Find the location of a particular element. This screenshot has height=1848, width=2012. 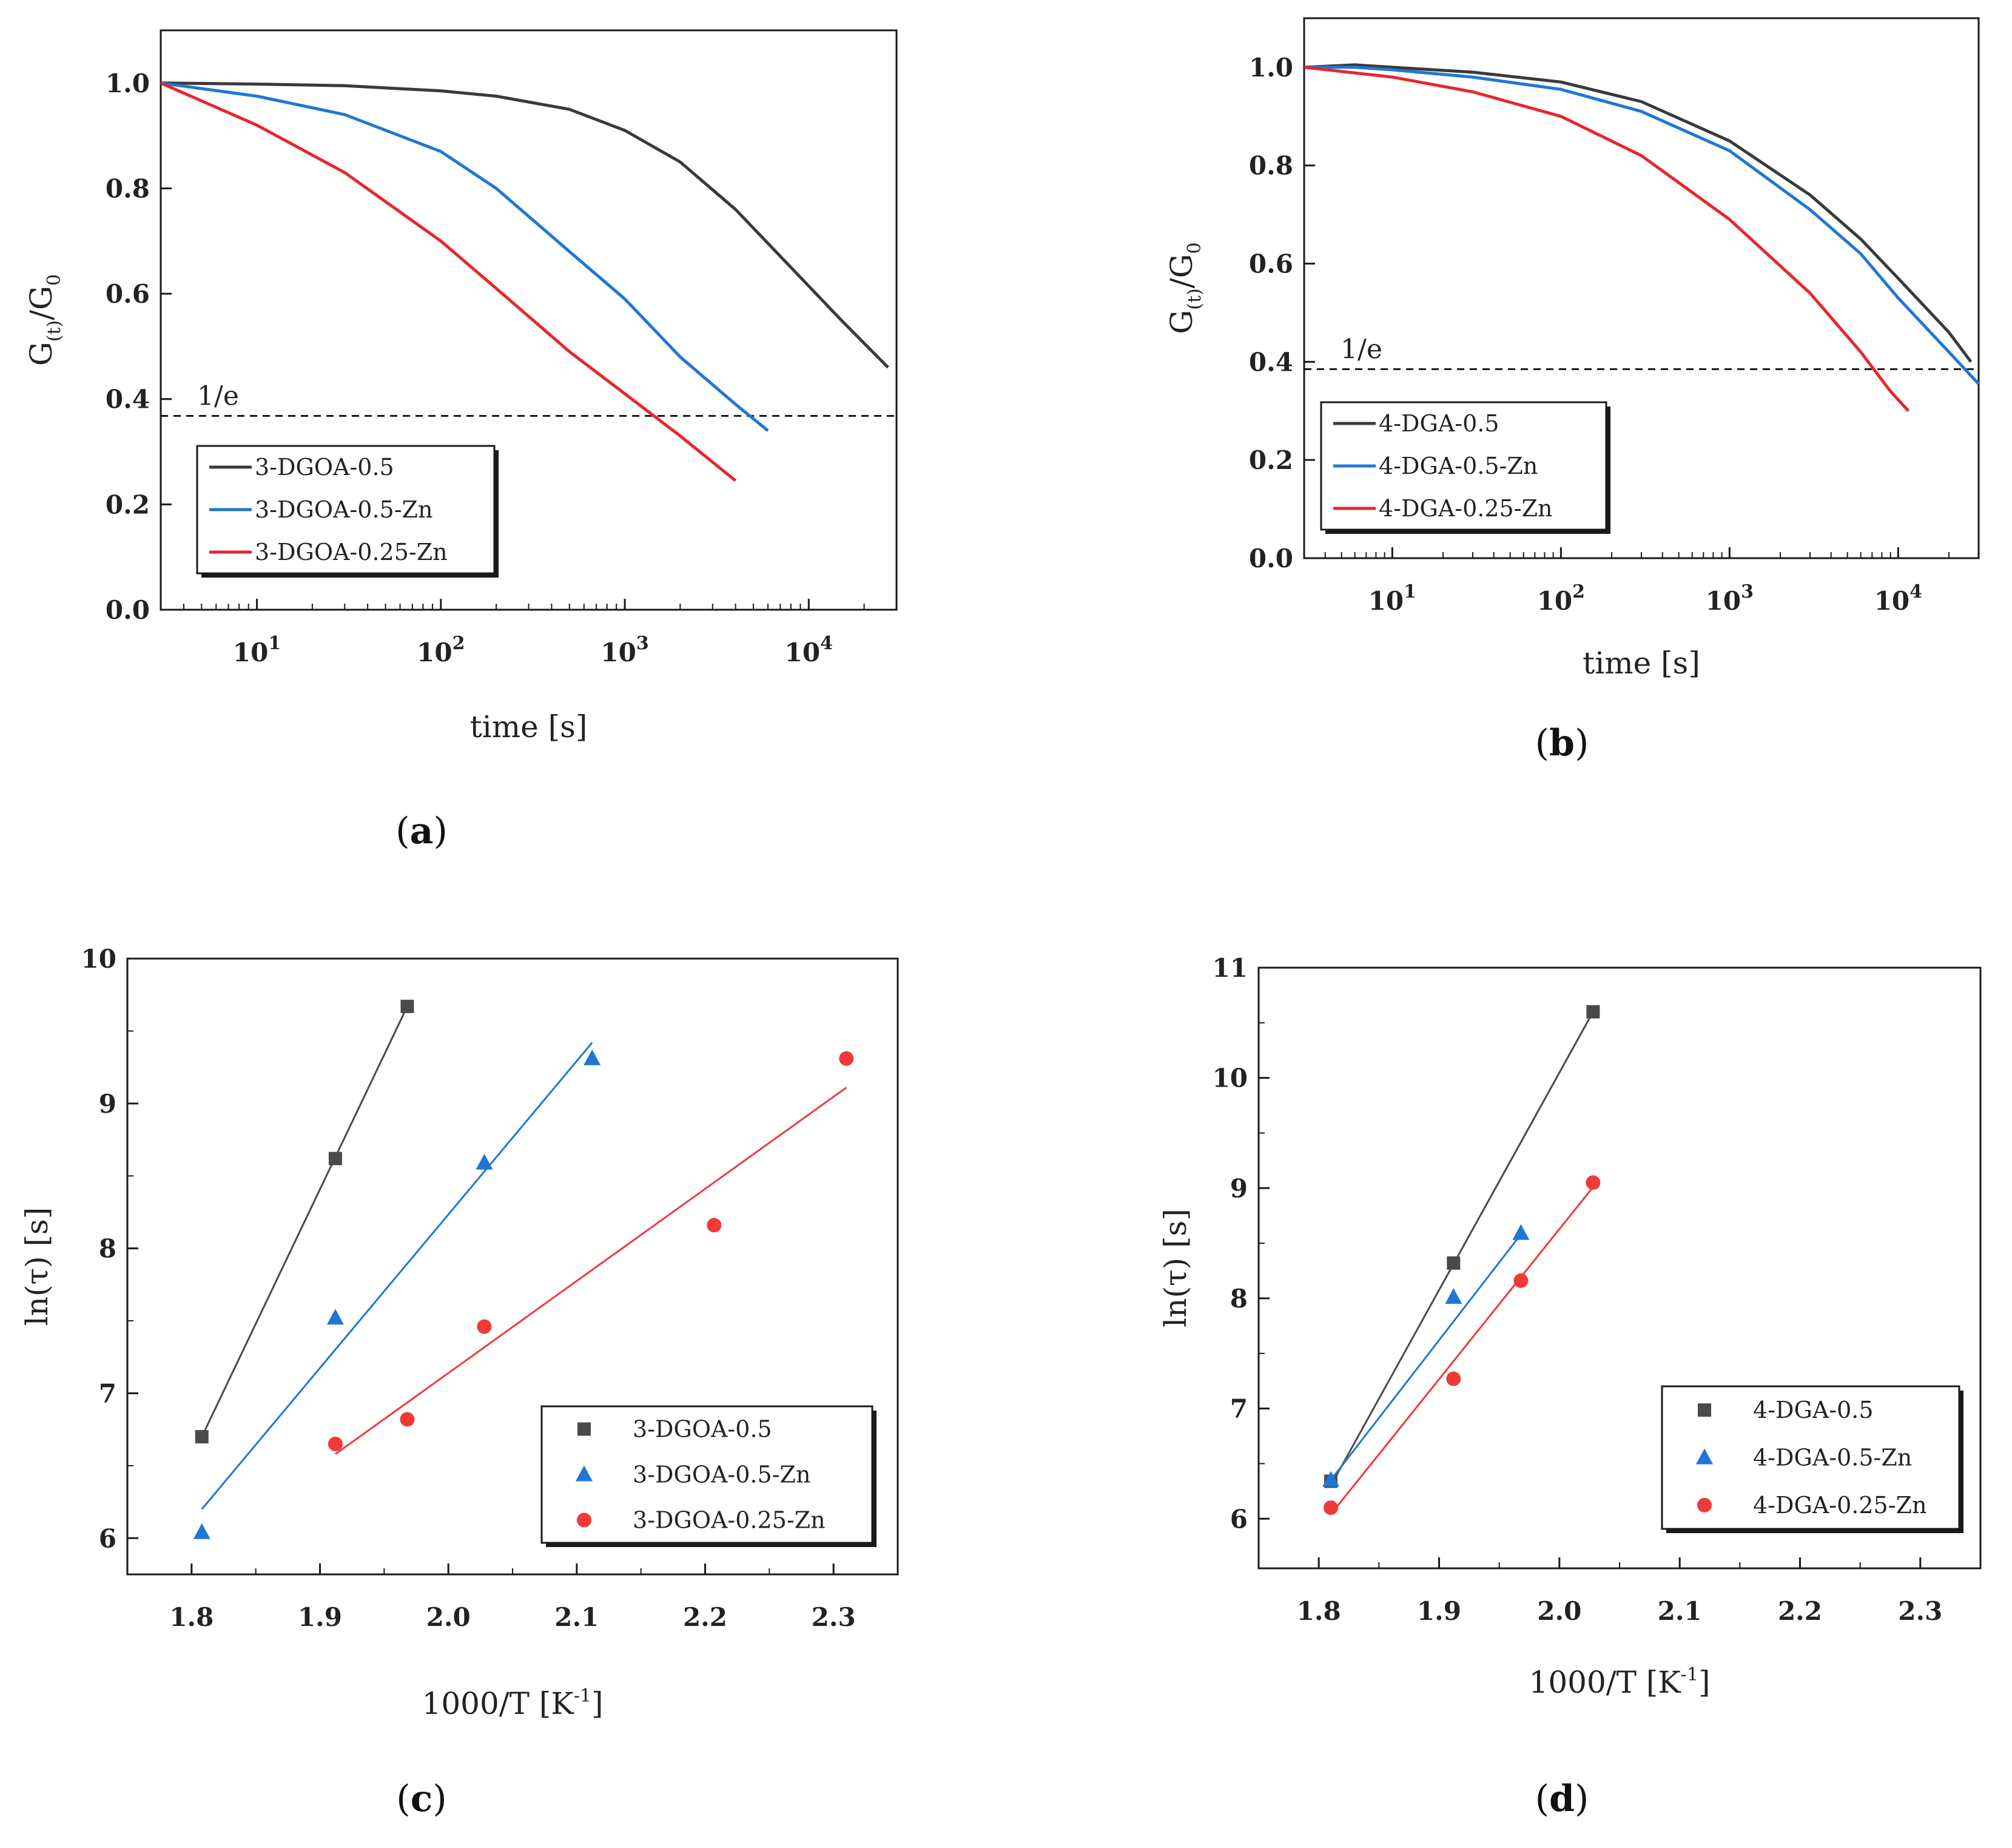

y-tick-label: 0.6 is located at coordinates (128, 294).